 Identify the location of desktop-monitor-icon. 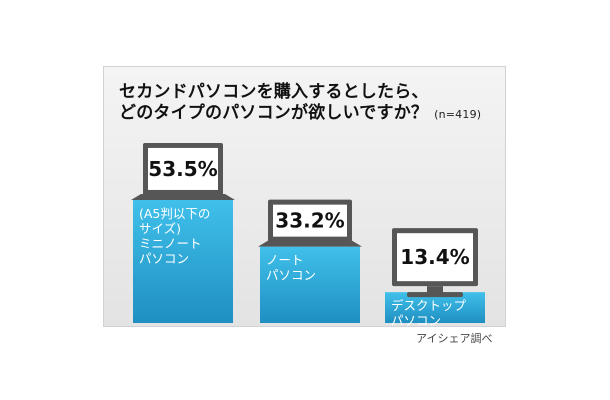
(435, 263).